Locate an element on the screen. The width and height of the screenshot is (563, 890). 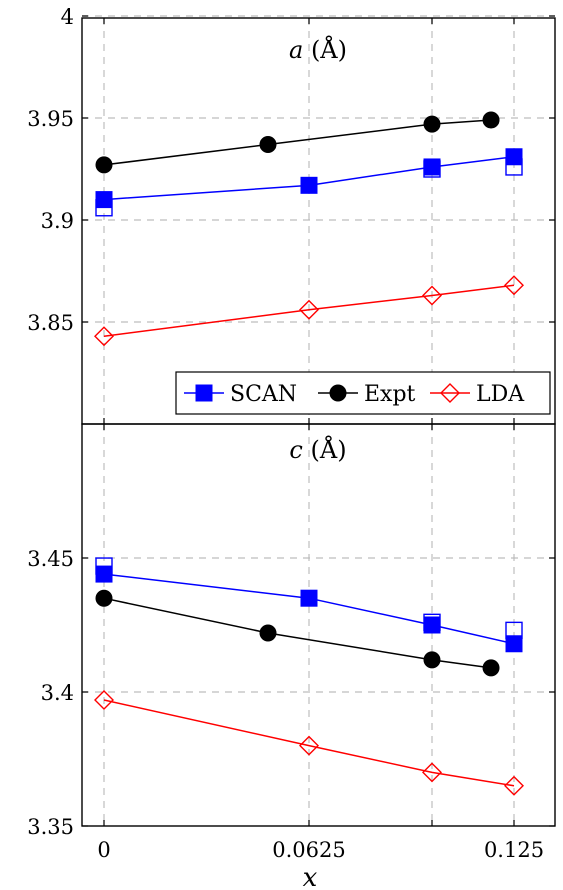
panel1-lda-line is located at coordinates (309, 311).